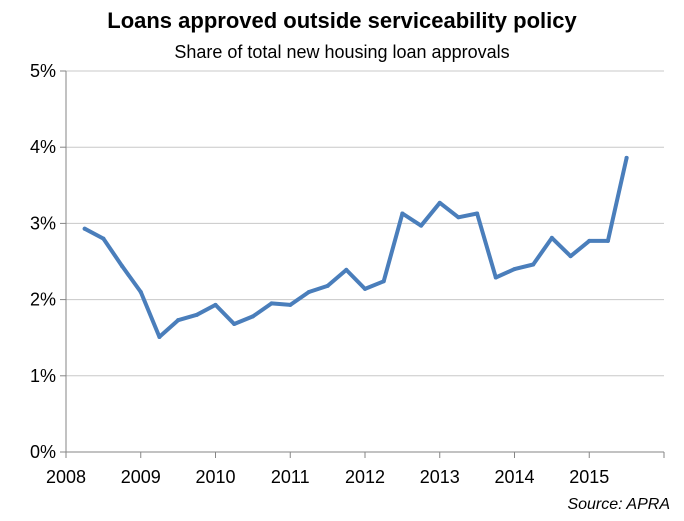 The width and height of the screenshot is (684, 521). Describe the element at coordinates (43, 376) in the screenshot. I see `y-tick-label: 1%` at that location.